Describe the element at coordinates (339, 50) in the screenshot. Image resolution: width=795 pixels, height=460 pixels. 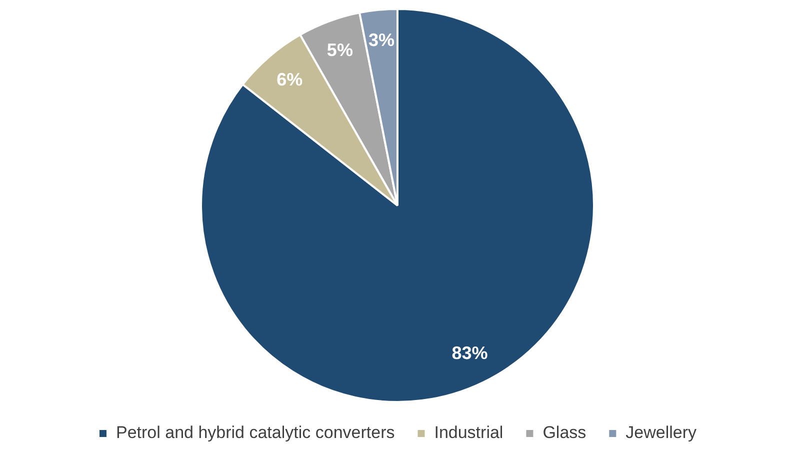
I see `data-label: 5%` at that location.